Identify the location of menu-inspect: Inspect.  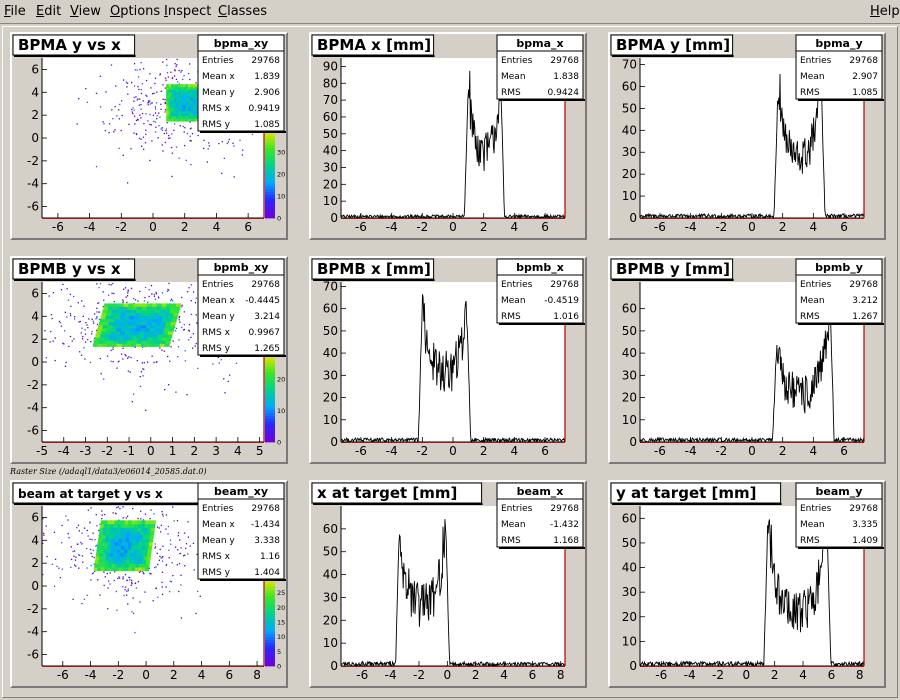
(188, 11).